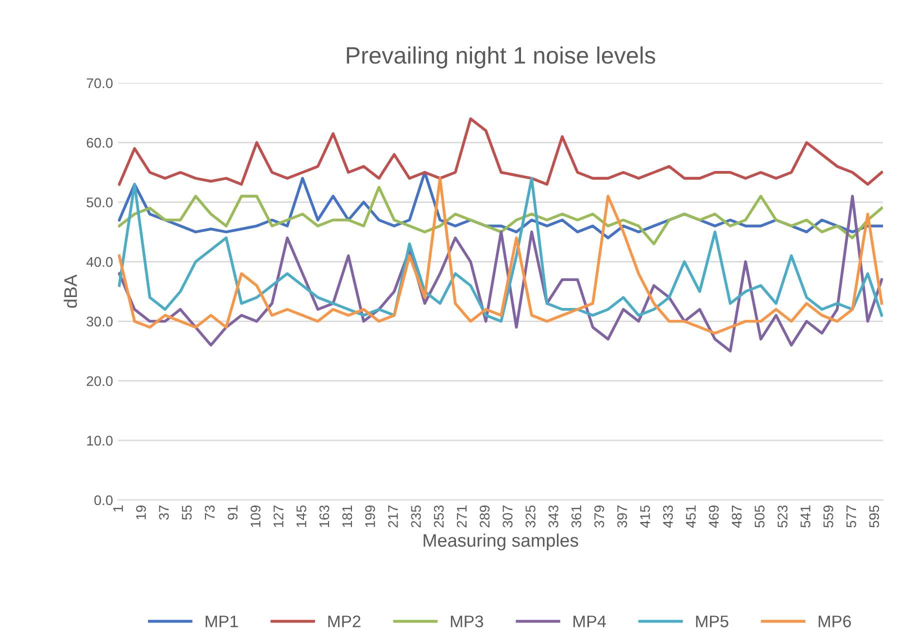  I want to click on x-tick-label: 361, so click(576, 517).